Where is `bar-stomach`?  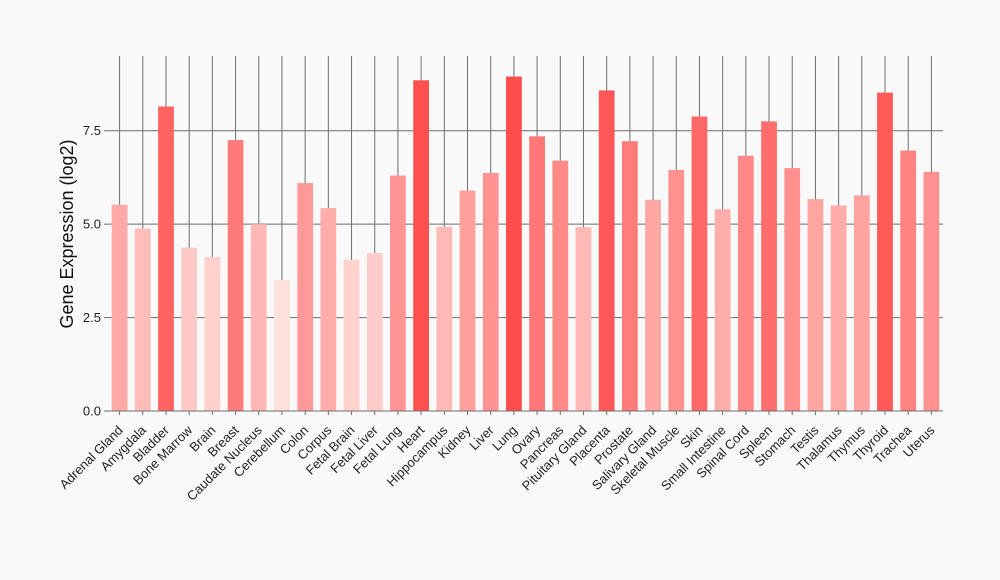
bar-stomach is located at coordinates (792, 289).